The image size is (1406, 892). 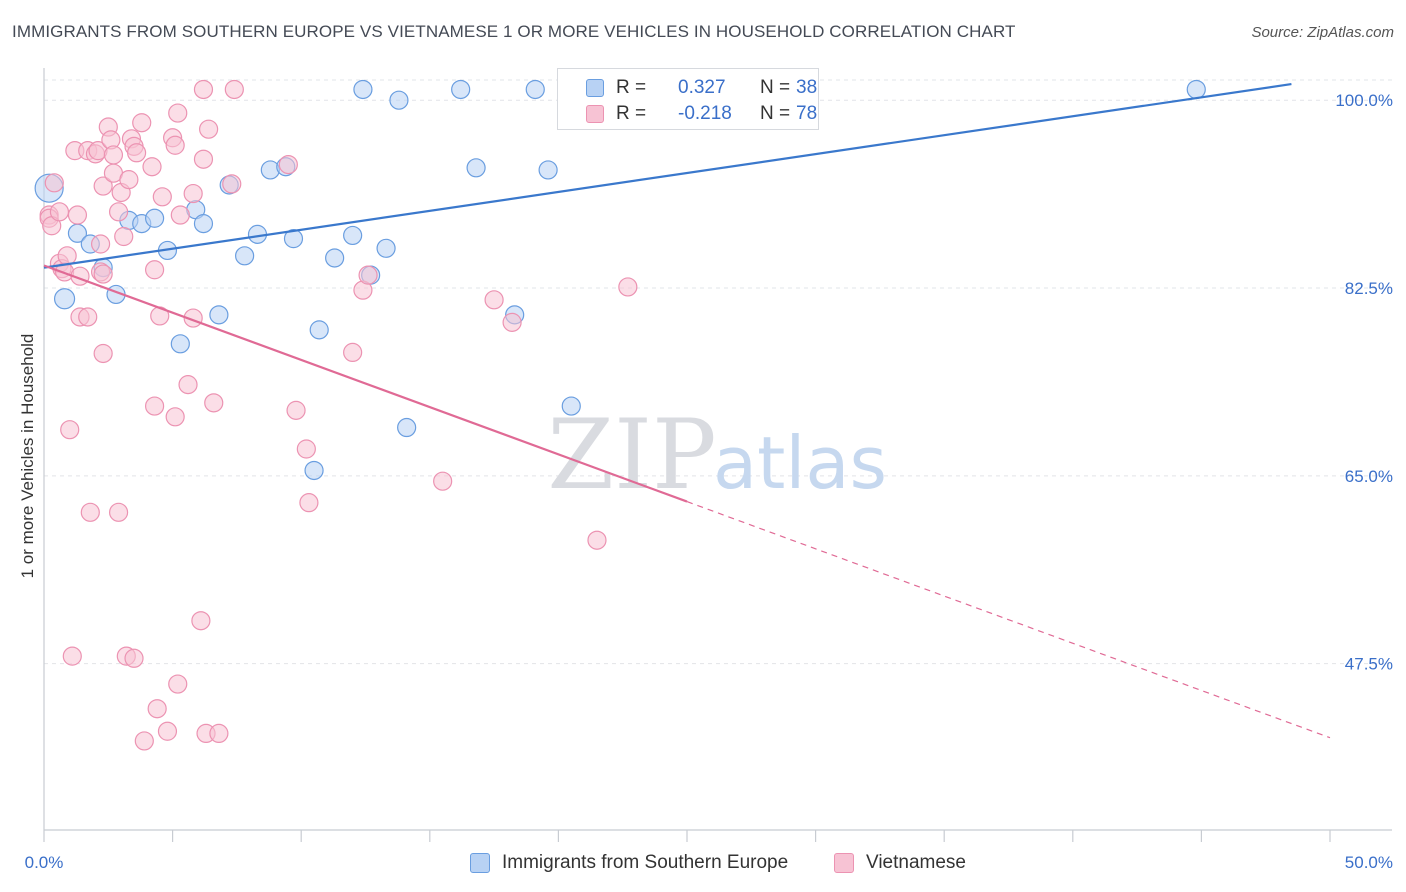 What do you see at coordinates (595, 114) in the screenshot?
I see `legend-swatch-pink` at bounding box center [595, 114].